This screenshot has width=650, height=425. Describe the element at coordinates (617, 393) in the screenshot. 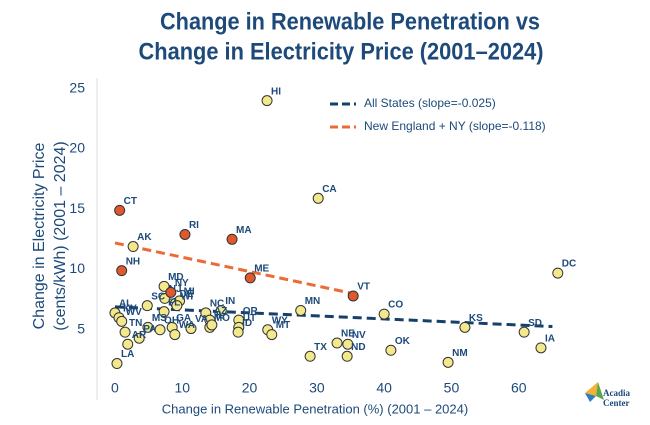

I see `logo-text: Acadia` at that location.